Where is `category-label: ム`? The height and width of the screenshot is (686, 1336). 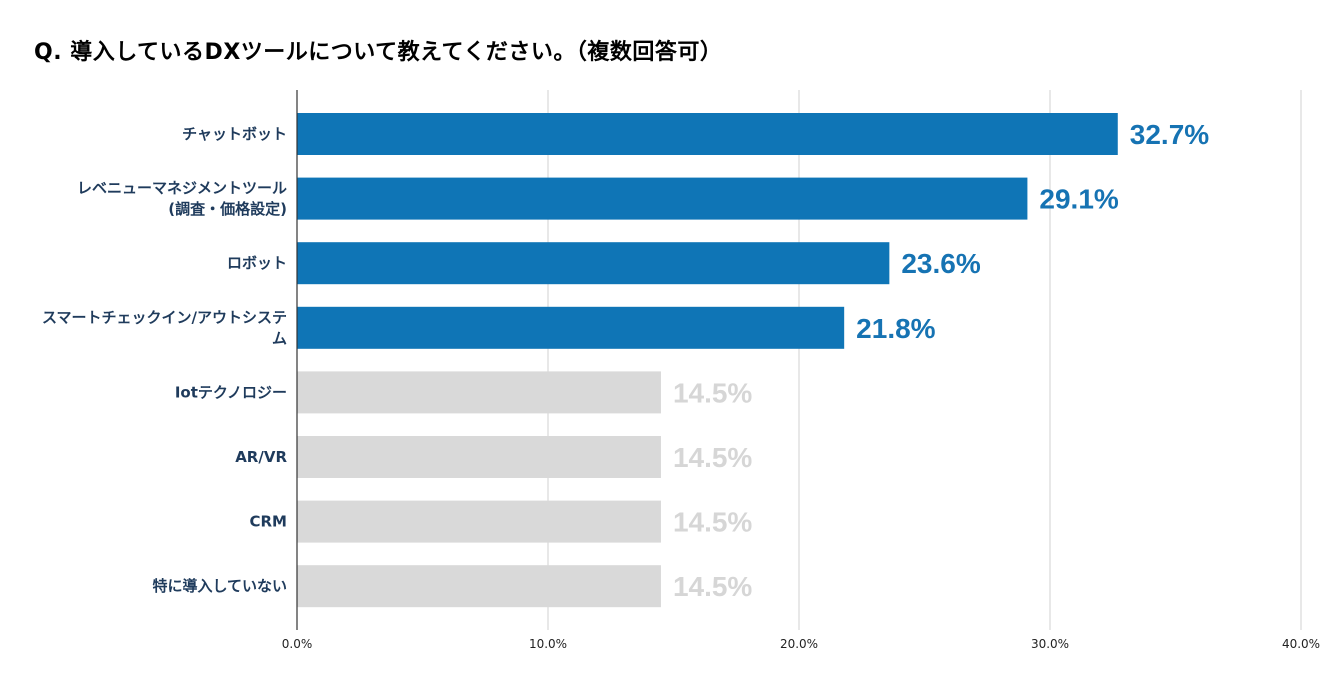
category-label: ム is located at coordinates (279, 338).